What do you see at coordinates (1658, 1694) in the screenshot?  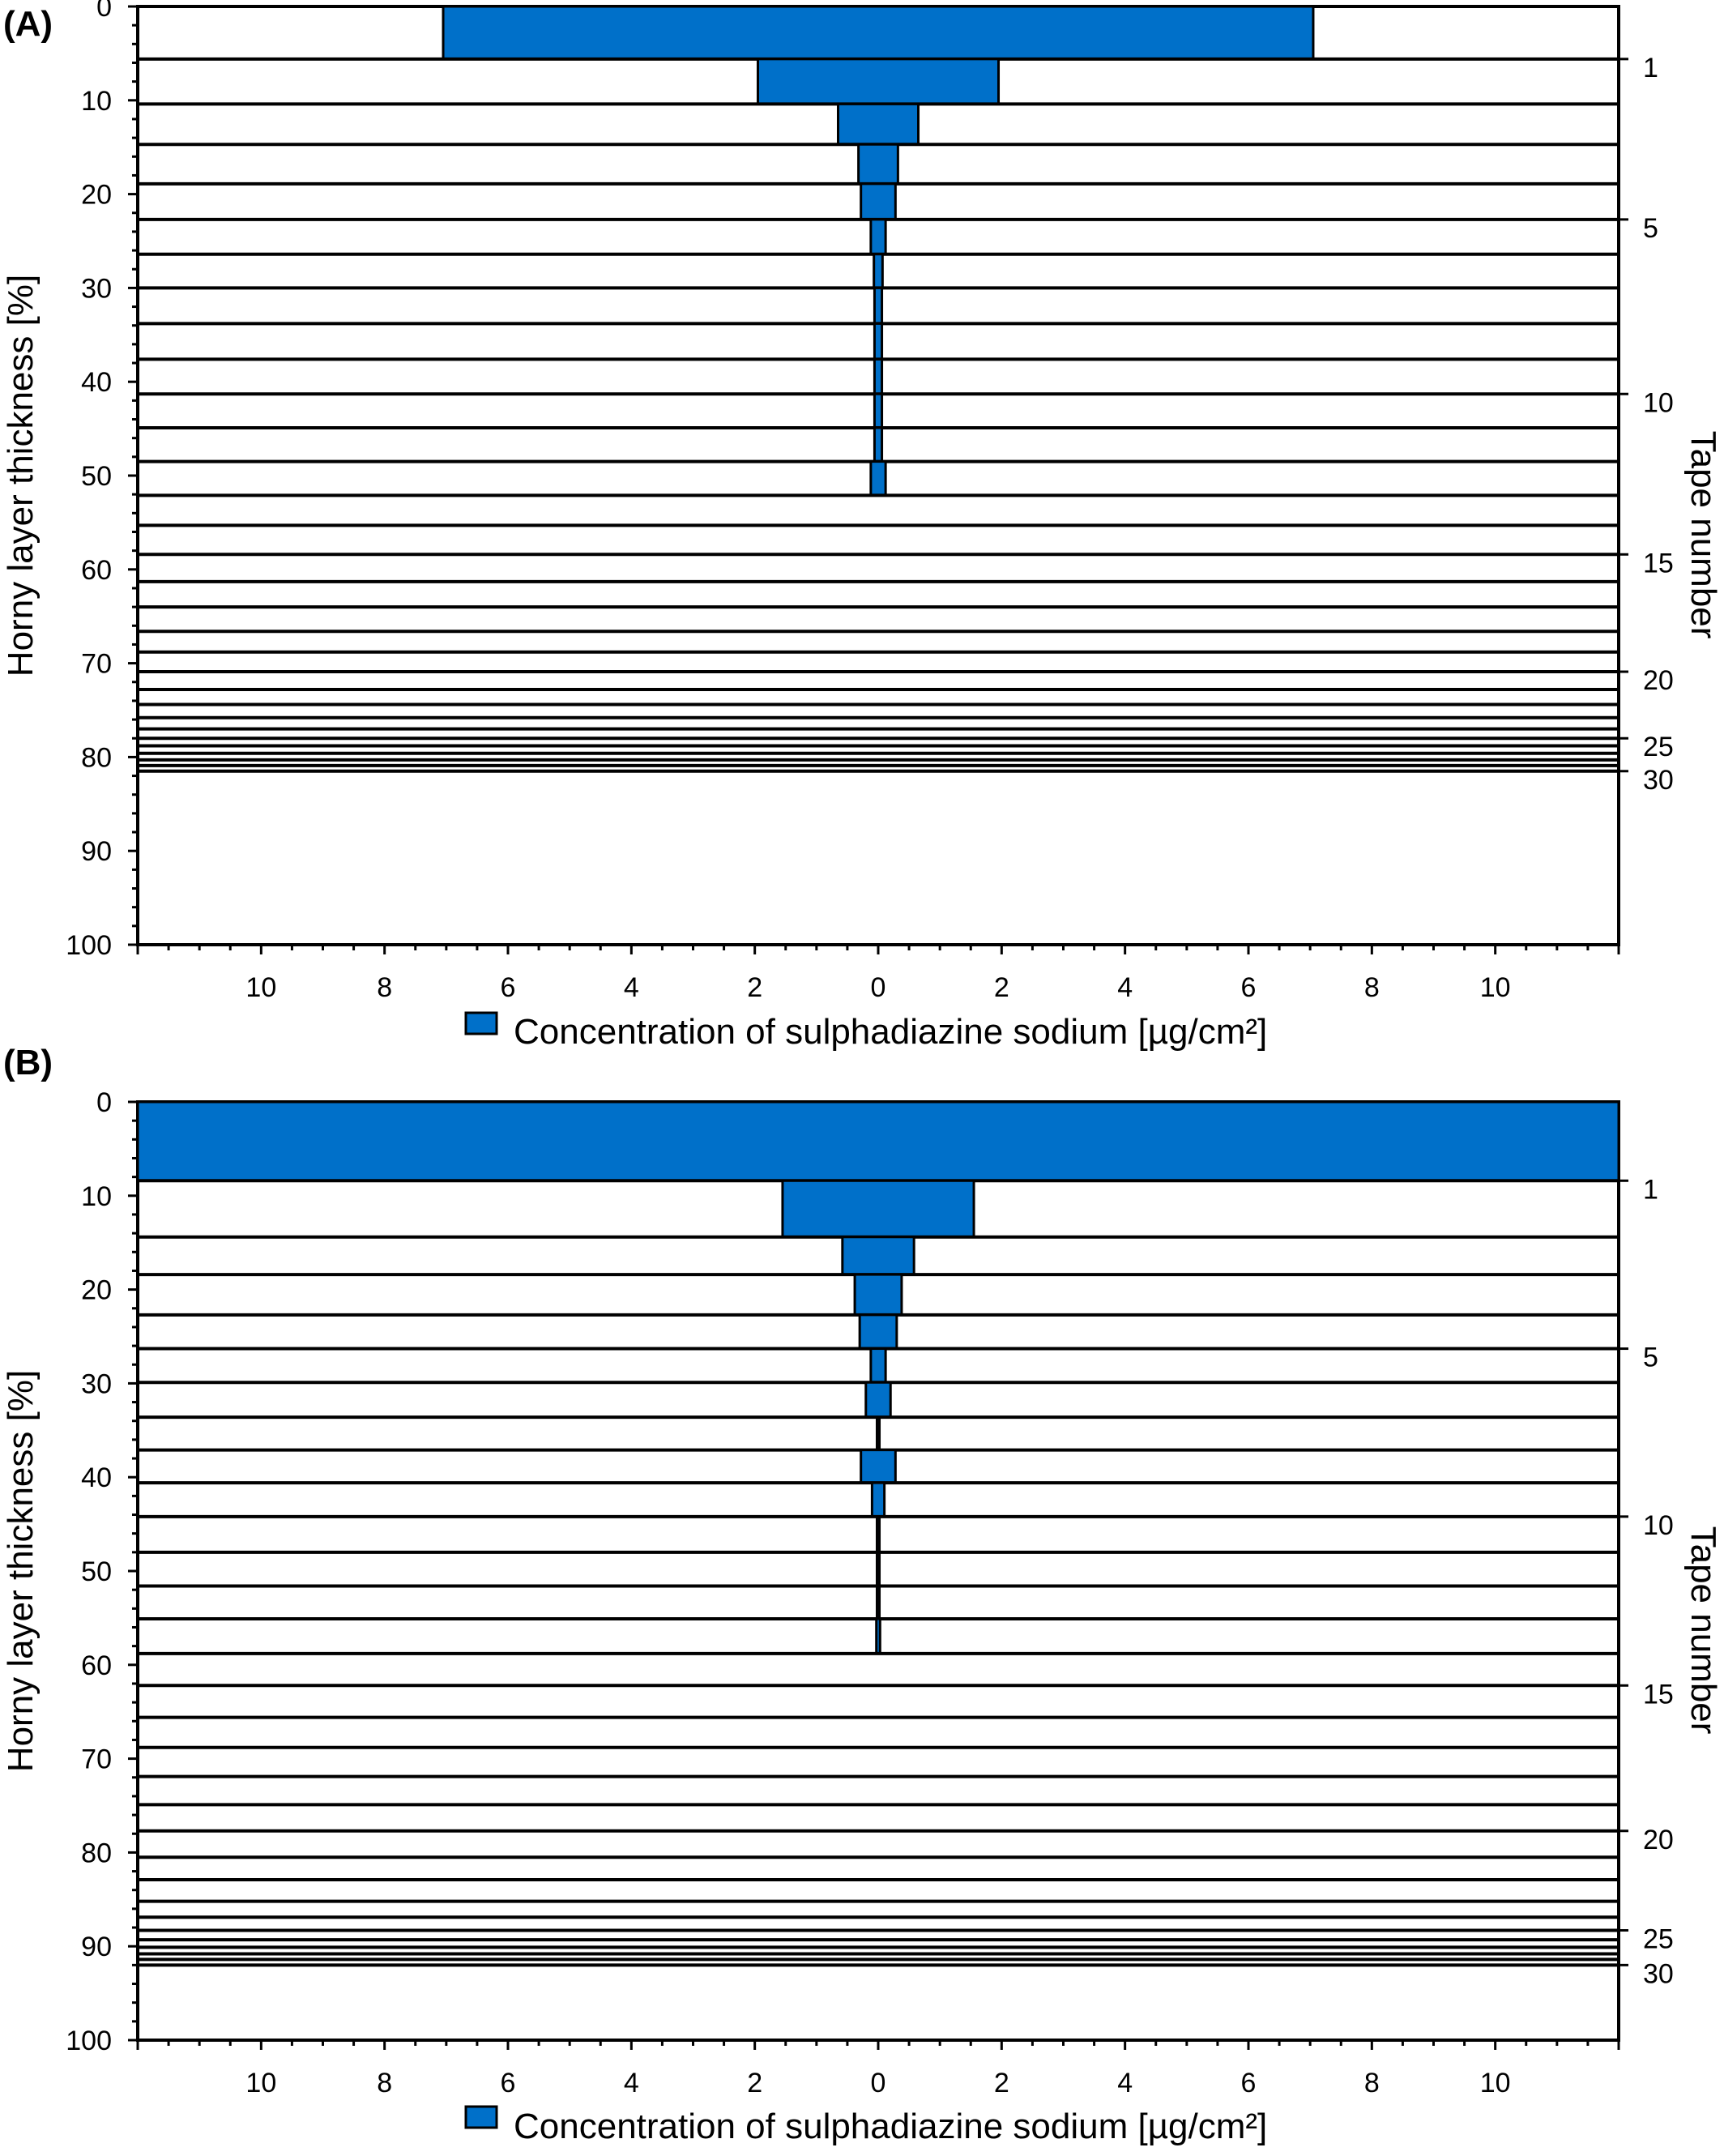 I see `y2-tick-label: 15` at bounding box center [1658, 1694].